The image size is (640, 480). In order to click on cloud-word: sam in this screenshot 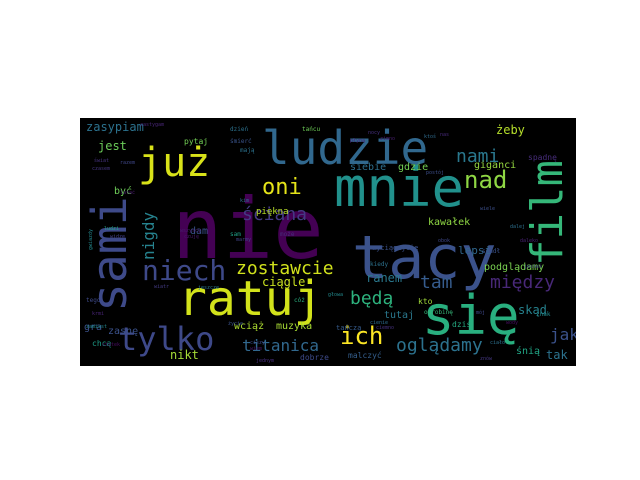, I will do `click(235, 234)`.